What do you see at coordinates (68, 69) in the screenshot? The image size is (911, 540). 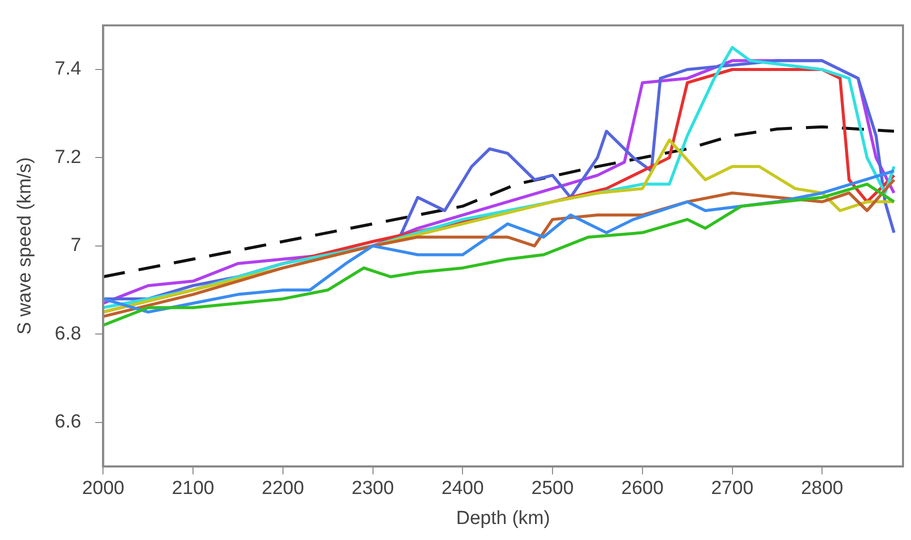 I see `y-tick-label: 7.4` at bounding box center [68, 69].